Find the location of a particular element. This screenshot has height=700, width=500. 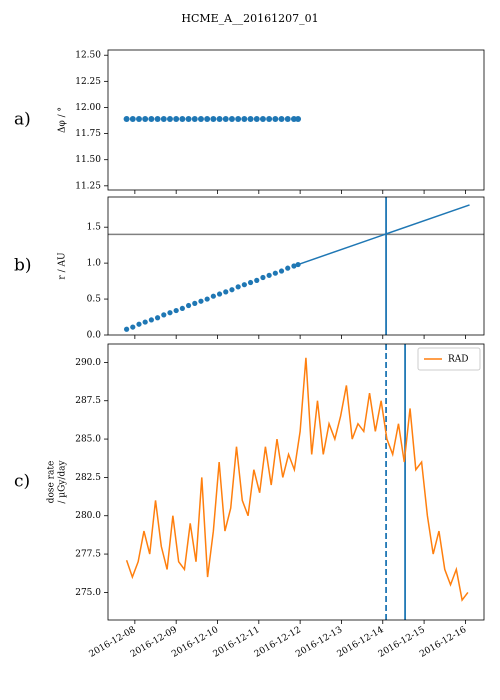

y-tick-label: 11.25 is located at coordinates (88, 186).